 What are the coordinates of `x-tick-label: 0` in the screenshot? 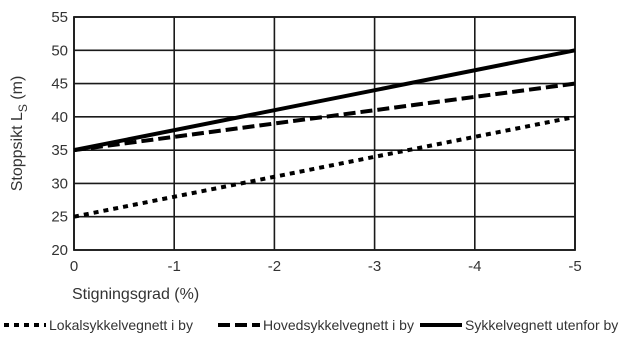 It's located at (74, 266).